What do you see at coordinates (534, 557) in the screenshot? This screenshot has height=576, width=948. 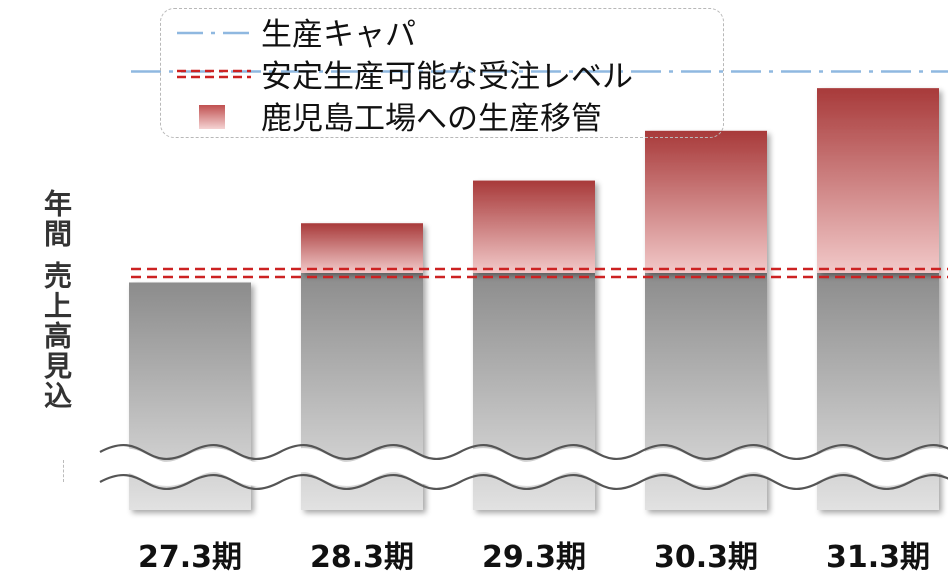 I see `x-tick-label: 29.3期` at bounding box center [534, 557].